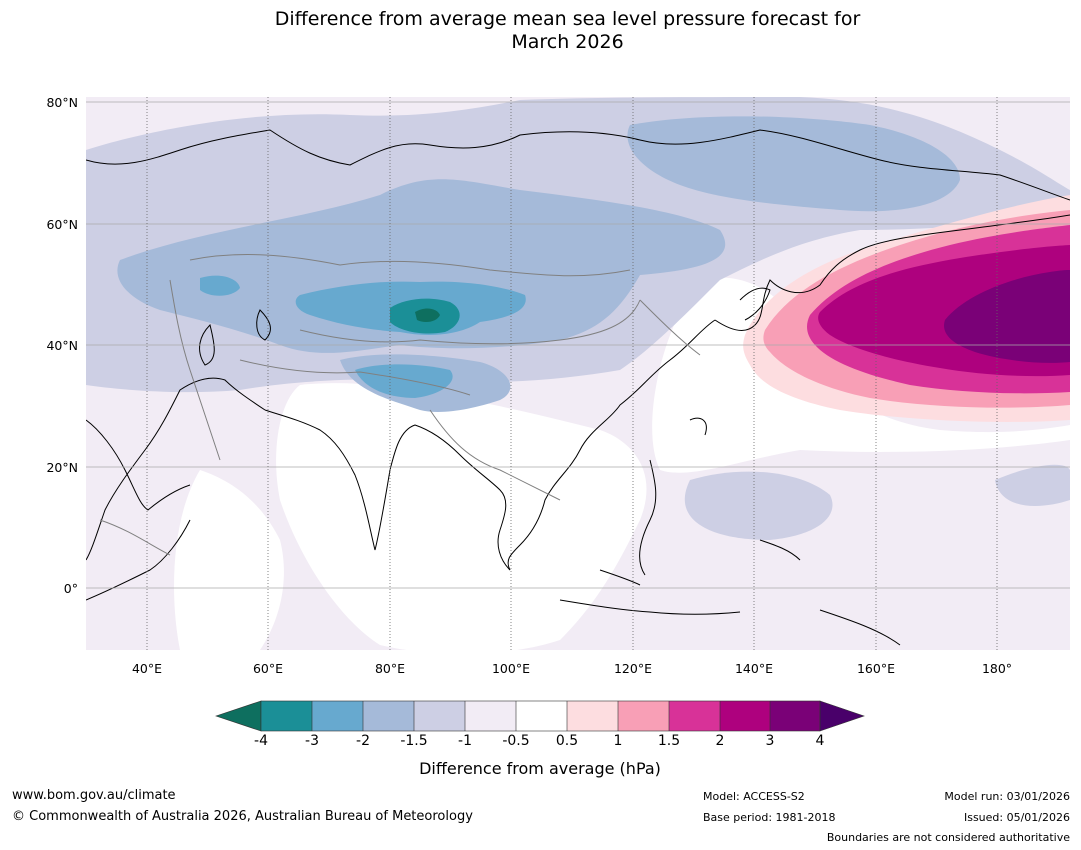 The width and height of the screenshot is (1081, 850). Describe the element at coordinates (618, 741) in the screenshot. I see `colorbar-tick-1: 1` at that location.